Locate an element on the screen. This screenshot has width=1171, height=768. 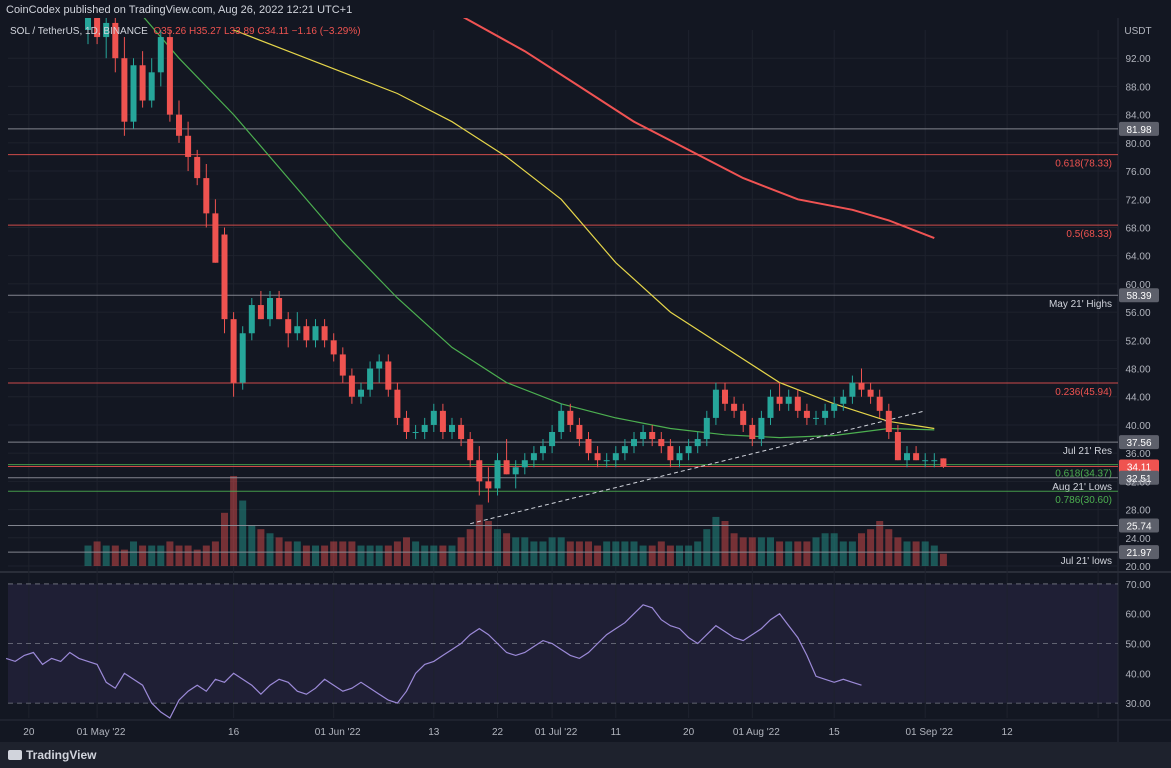
time-tick: 15 is located at coordinates (835, 732).